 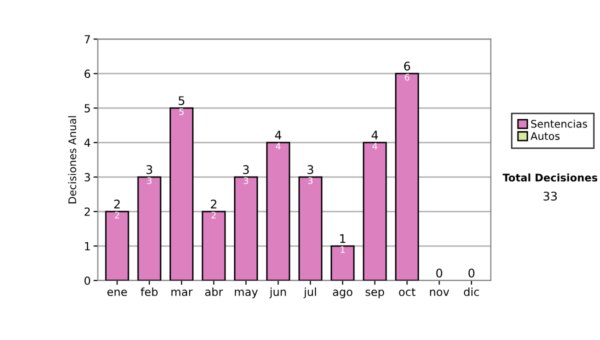 What do you see at coordinates (87, 280) in the screenshot?
I see `y-tick-label: 0` at bounding box center [87, 280].